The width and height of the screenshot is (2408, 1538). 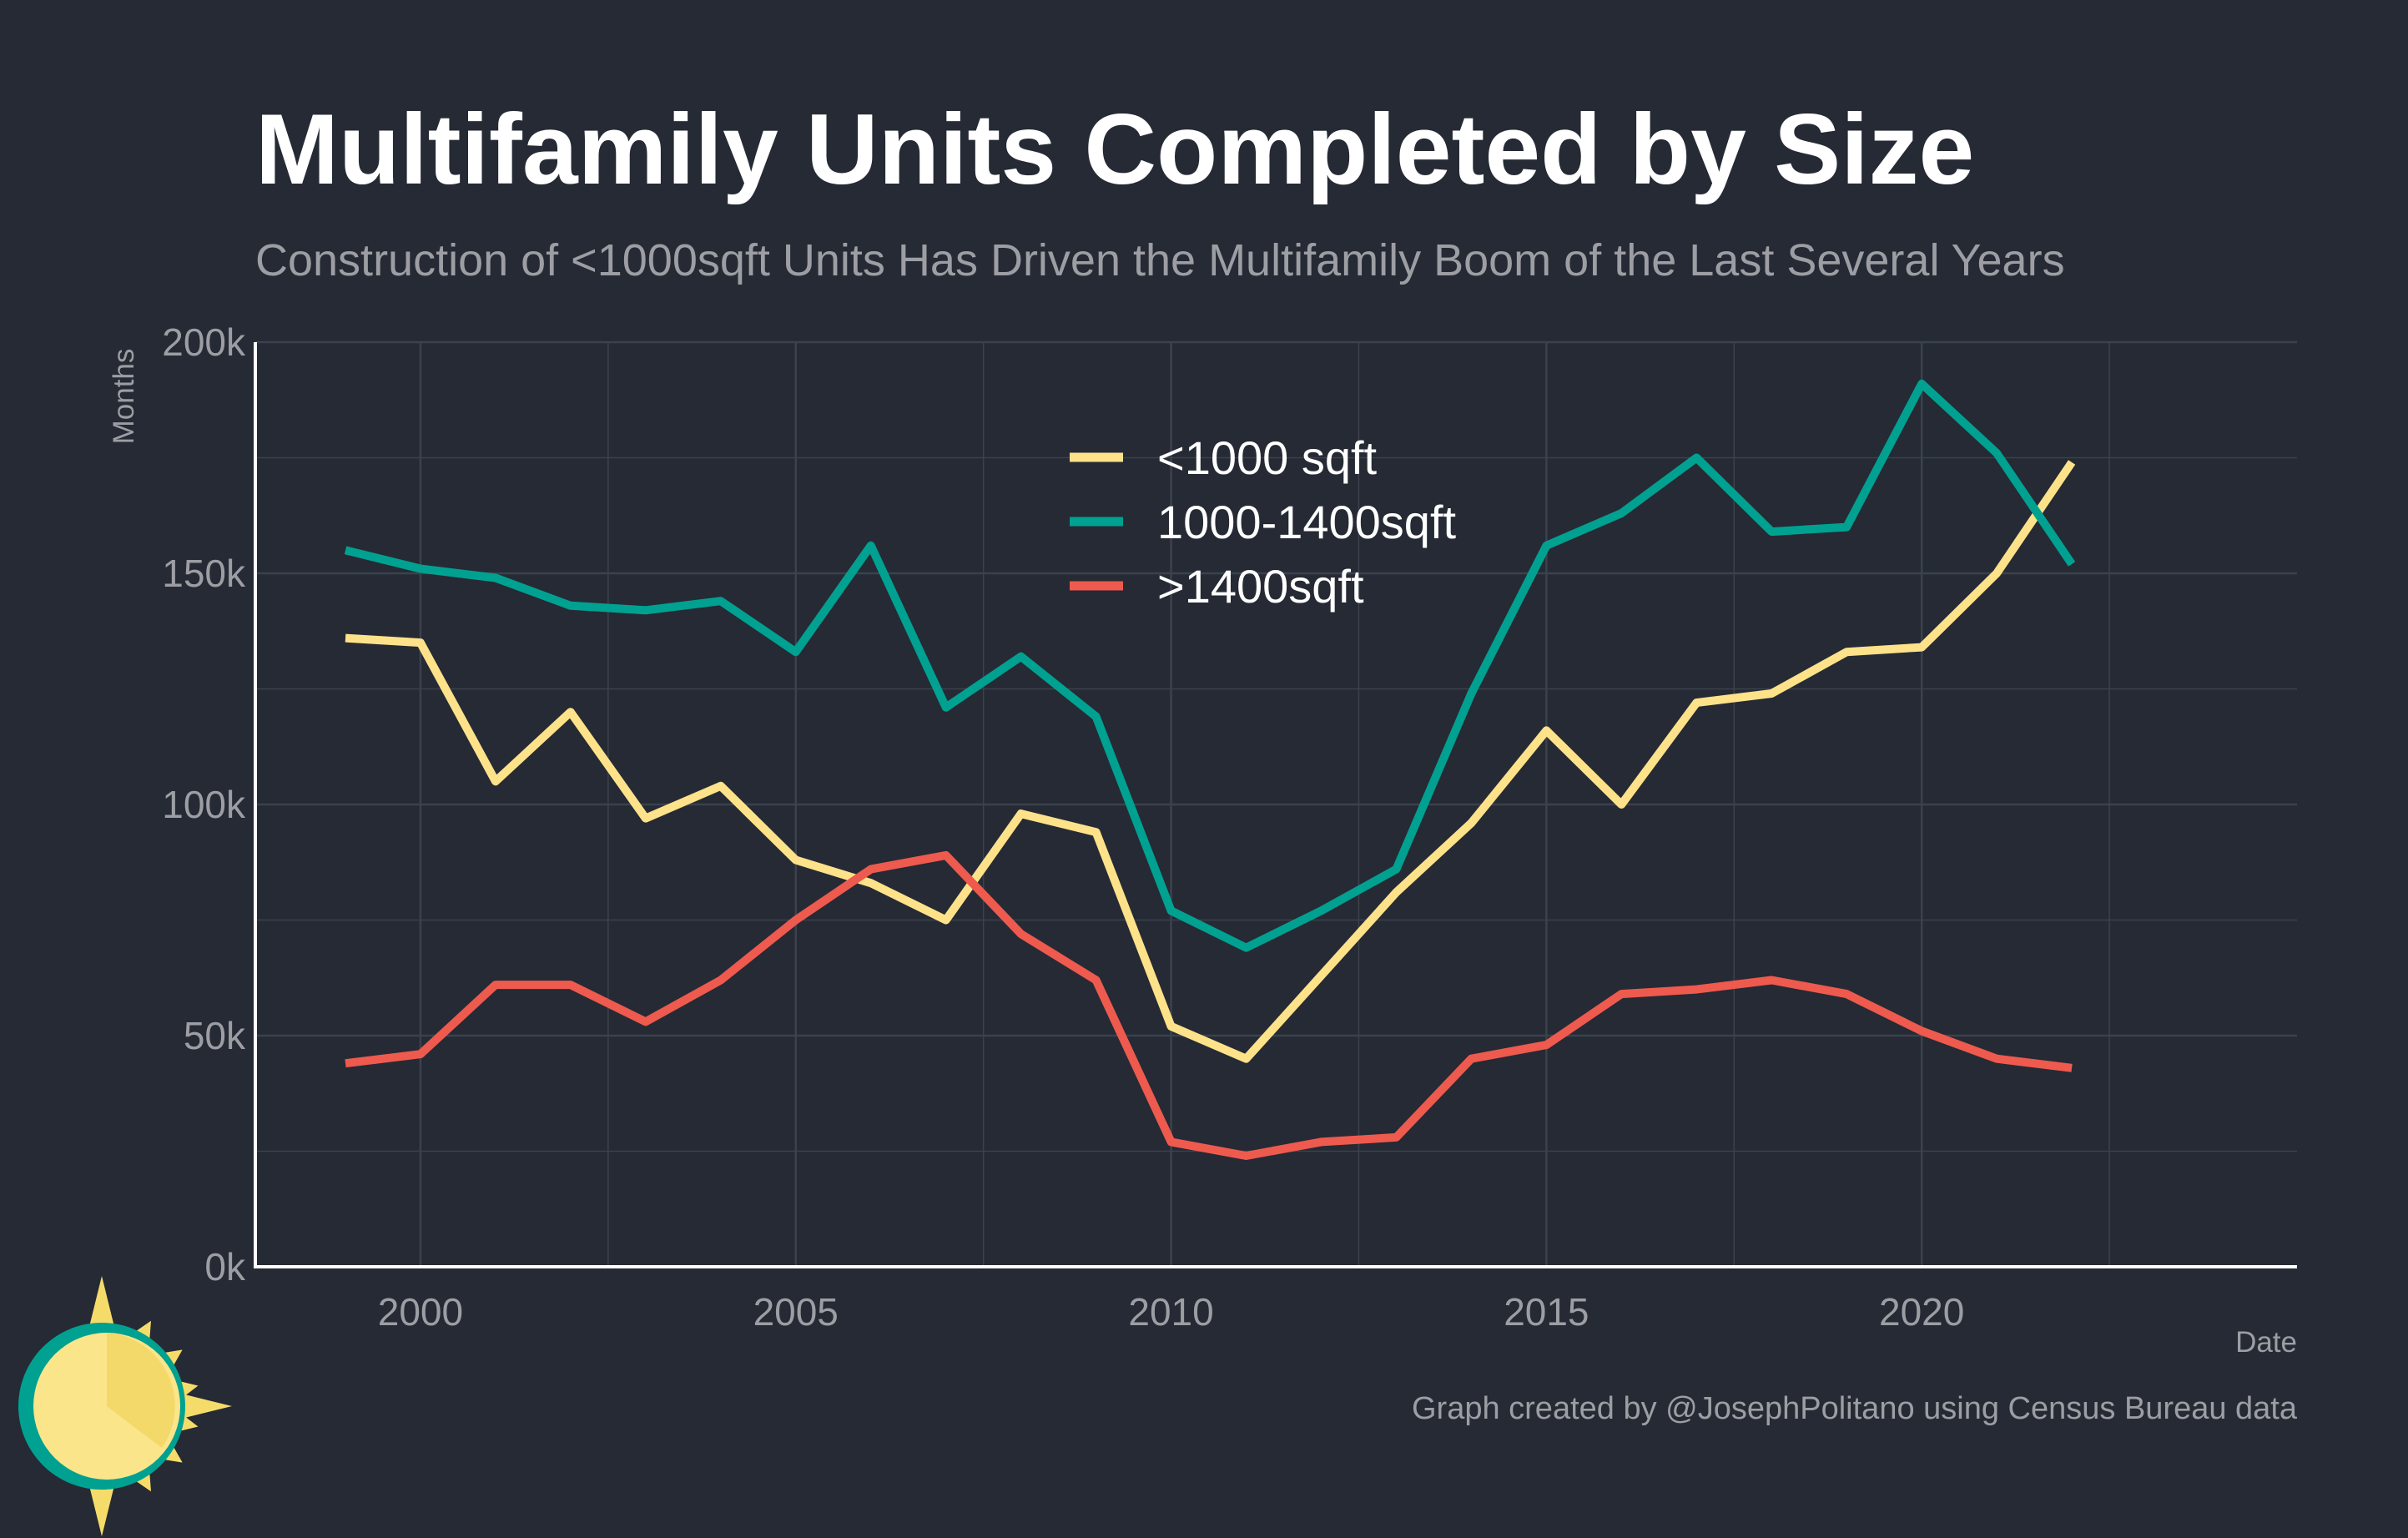 I want to click on sun-logo-icon, so click(x=125, y=1406).